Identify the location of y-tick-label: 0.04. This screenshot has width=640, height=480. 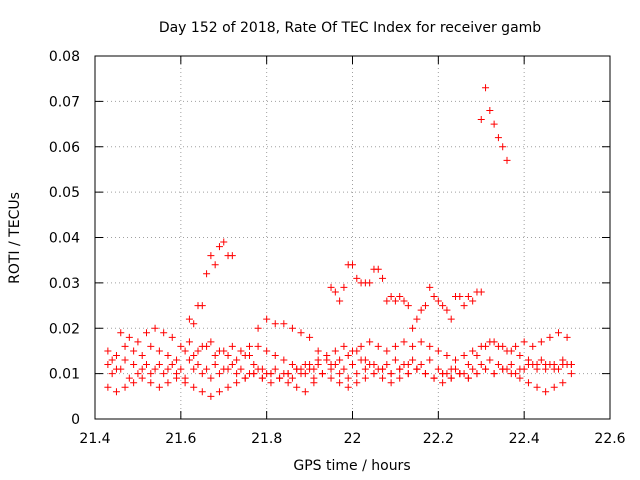
(64, 239).